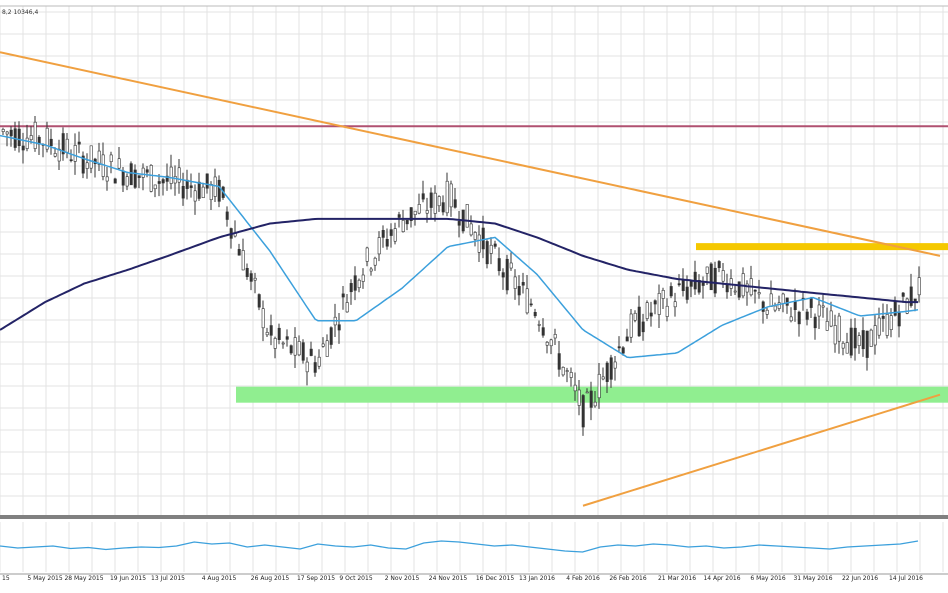  Describe the element at coordinates (677, 578) in the screenshot. I see `x-tick-label: 21 Mar 2016` at that location.